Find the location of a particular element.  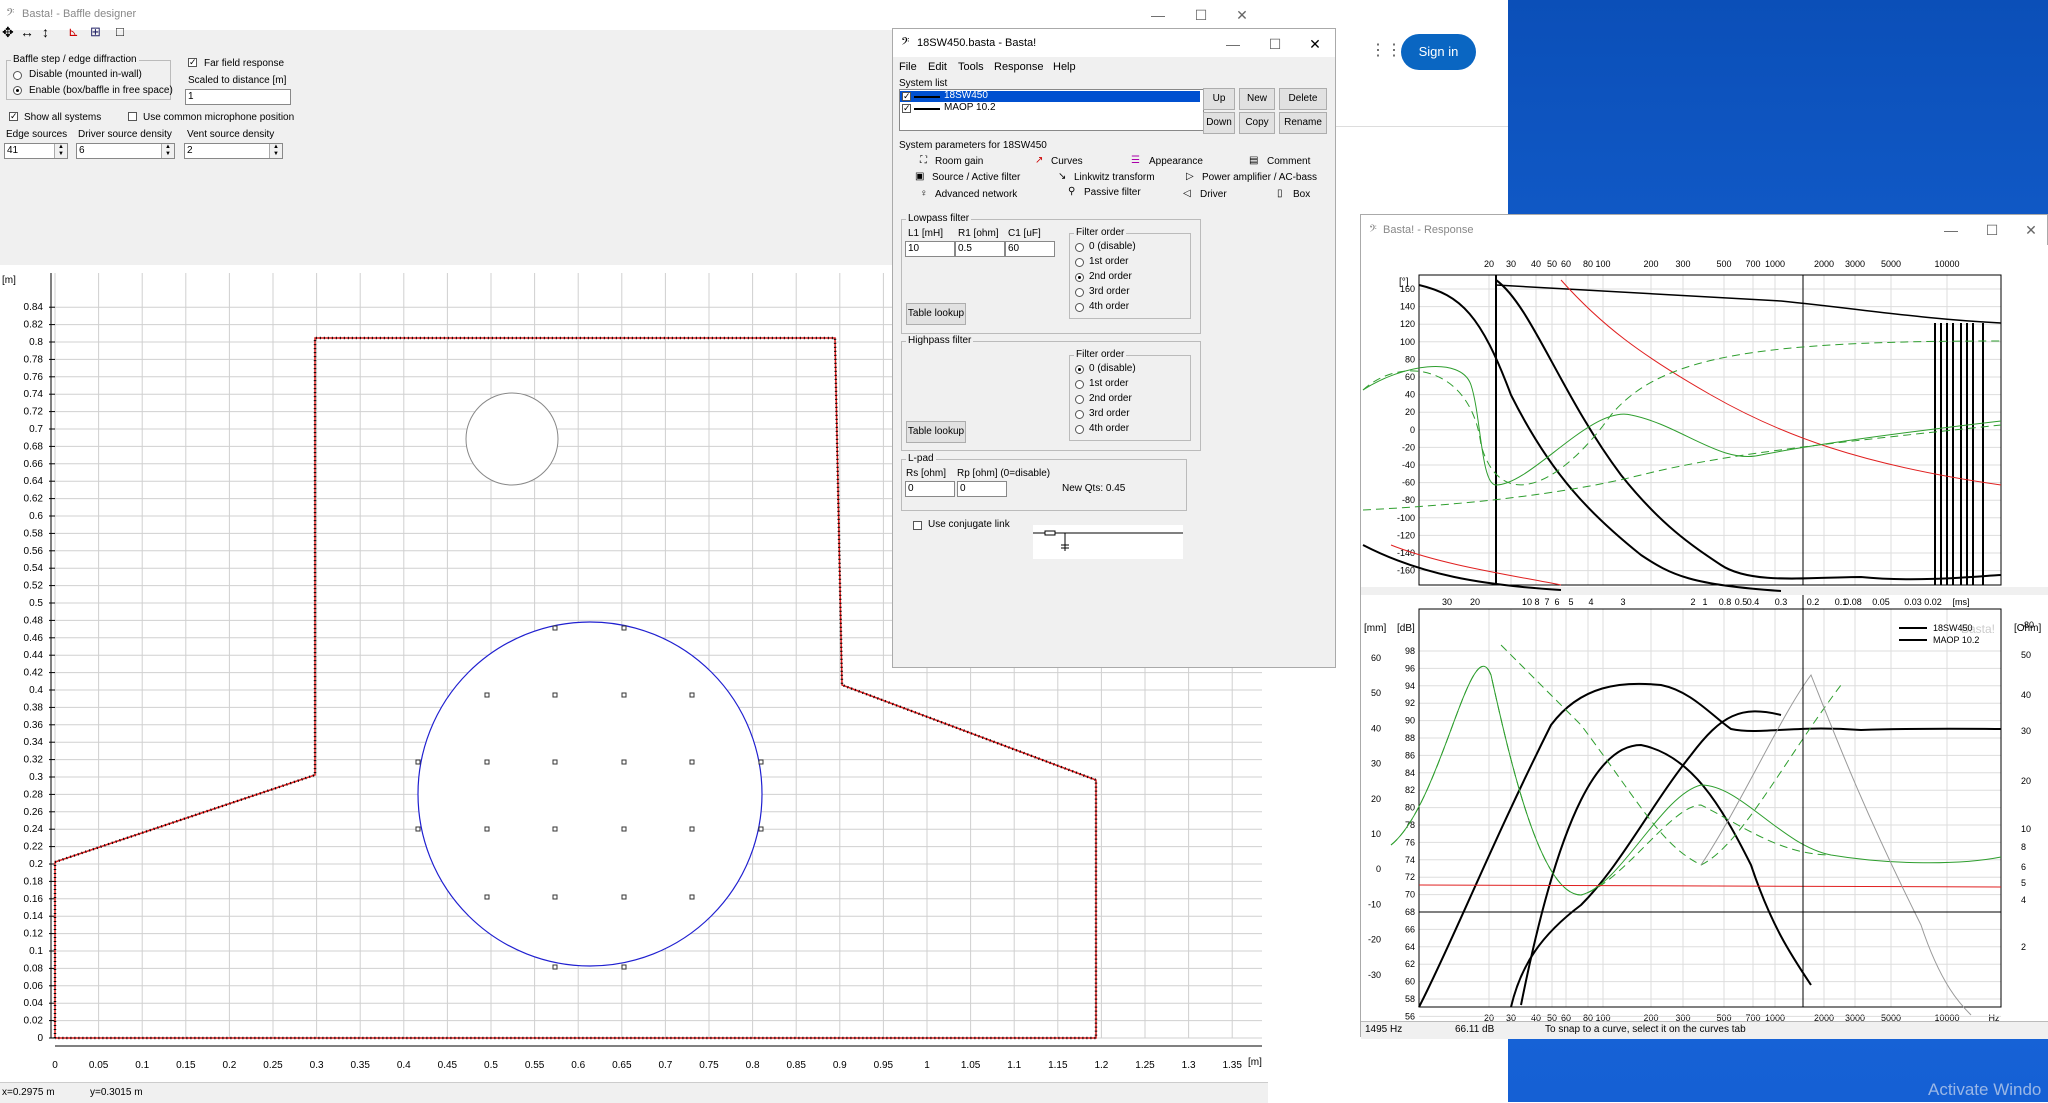

show-all-checkbox: ✓ is located at coordinates (13, 116).